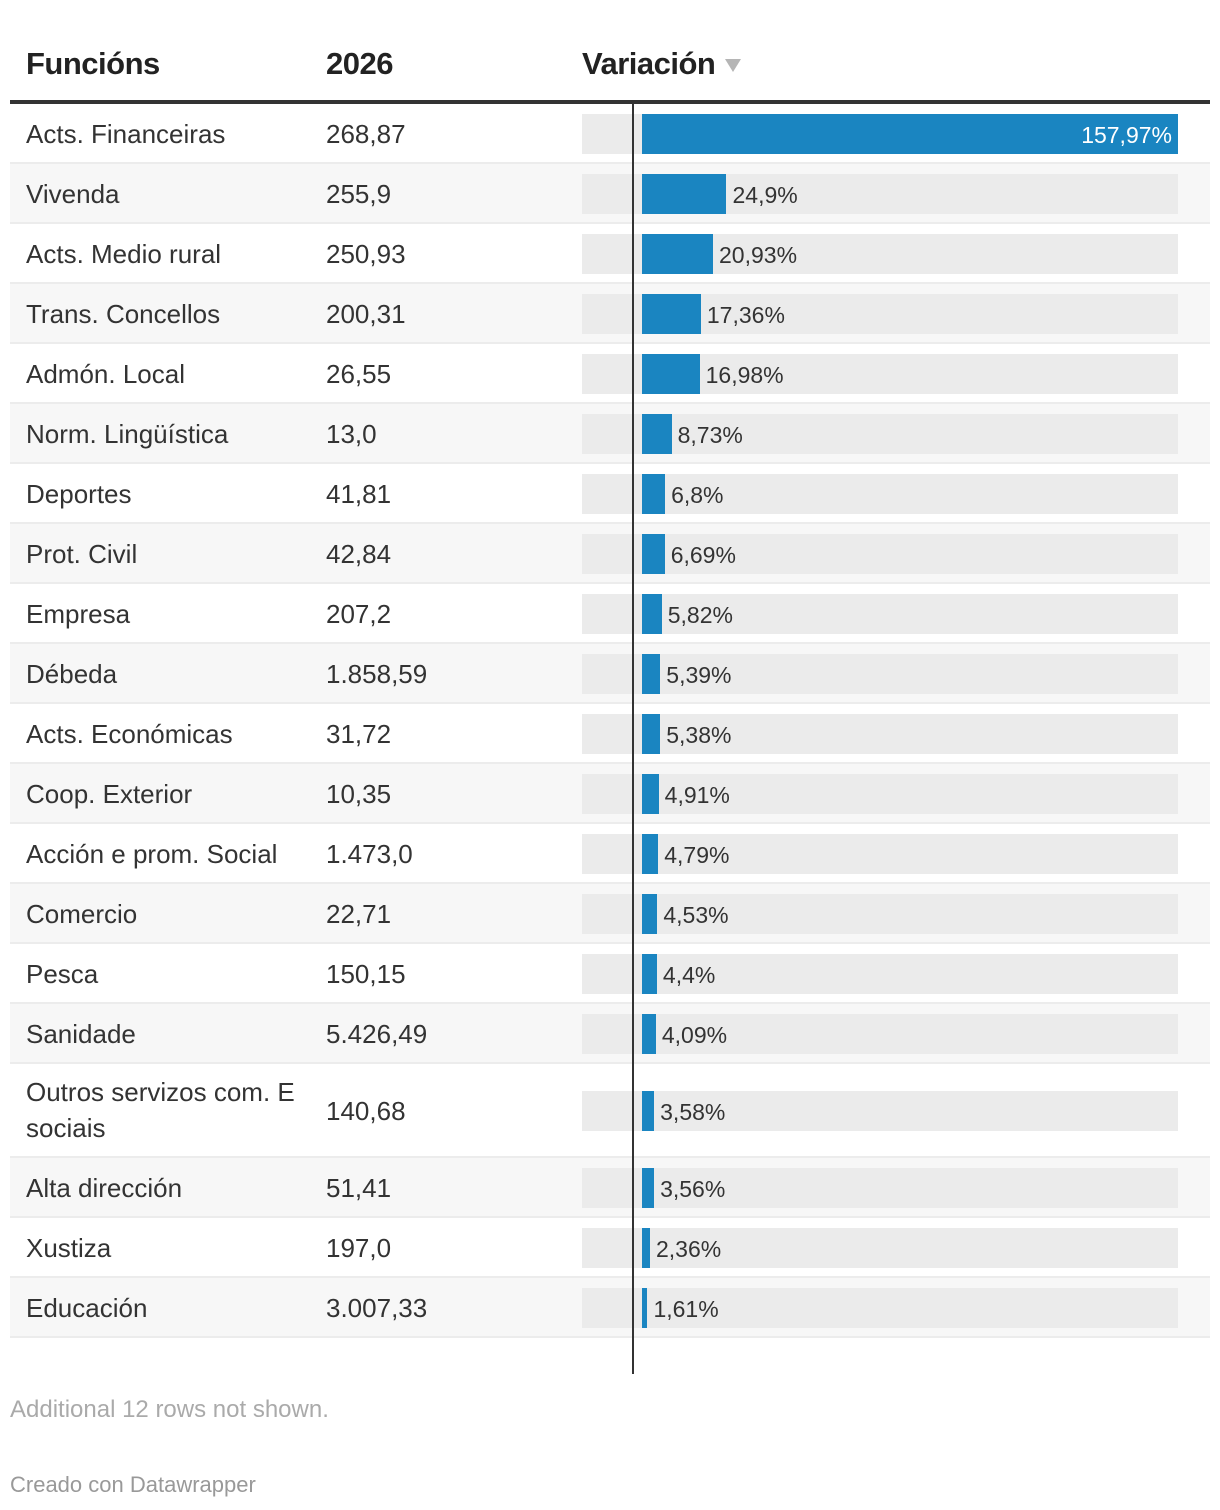  I want to click on bar-value-label: 5,38%, so click(699, 735).